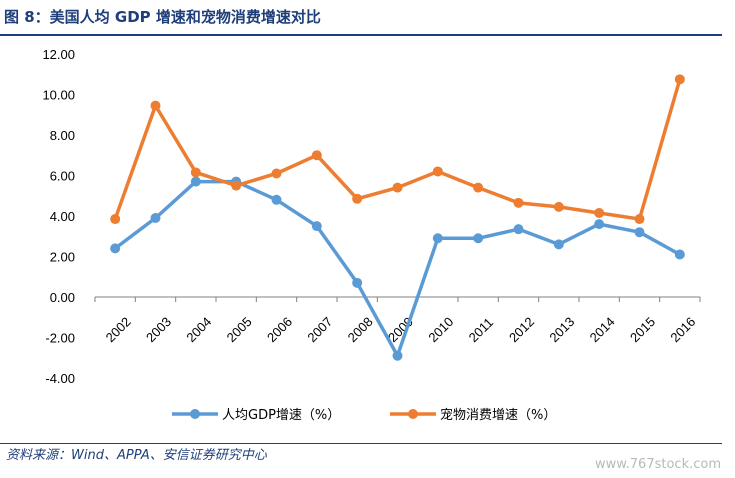 The height and width of the screenshot is (478, 735). What do you see at coordinates (58, 54) in the screenshot?
I see `y-tick-label: 12.00` at bounding box center [58, 54].